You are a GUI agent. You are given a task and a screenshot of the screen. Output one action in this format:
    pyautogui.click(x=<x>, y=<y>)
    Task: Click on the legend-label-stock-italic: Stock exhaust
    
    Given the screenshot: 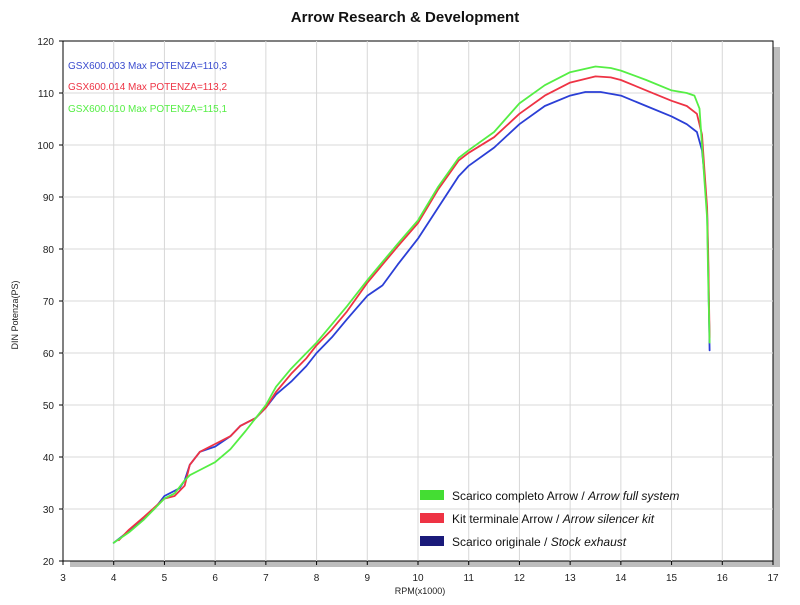 What is the action you would take?
    pyautogui.click(x=589, y=542)
    